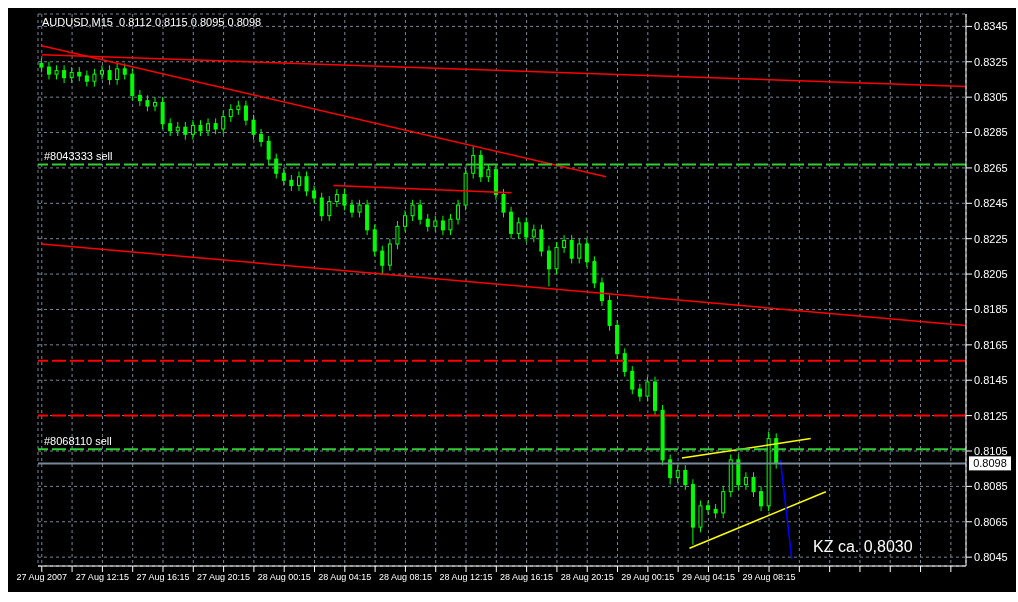  Describe the element at coordinates (769, 577) in the screenshot. I see `x-tick-label: 29 Aug 08:15` at that location.